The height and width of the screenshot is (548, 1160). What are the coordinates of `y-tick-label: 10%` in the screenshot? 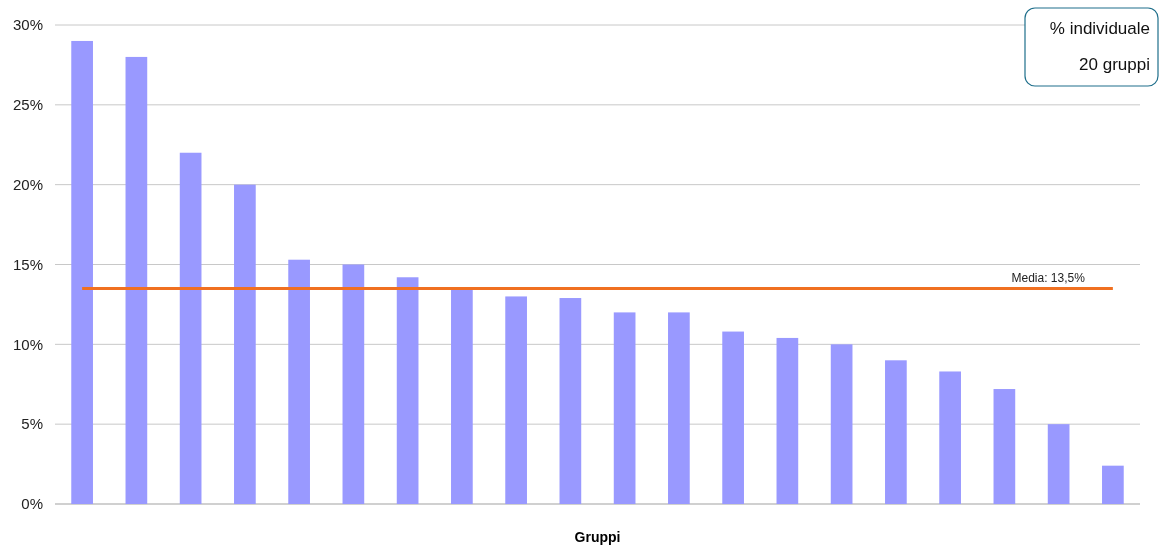 It's located at (27, 344).